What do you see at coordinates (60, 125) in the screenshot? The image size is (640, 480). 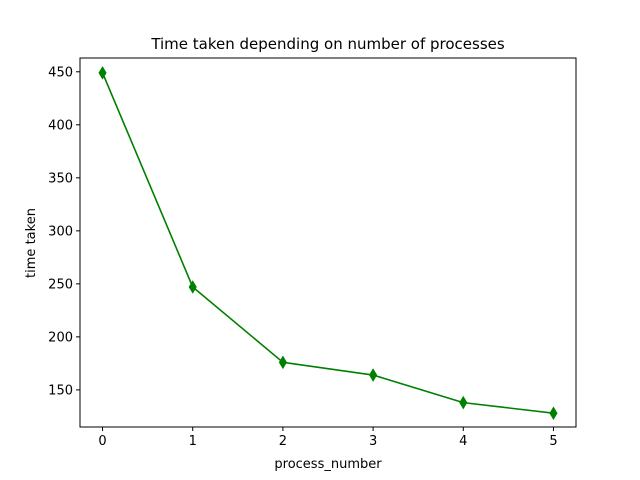 I see `y-tick-label: 400` at bounding box center [60, 125].